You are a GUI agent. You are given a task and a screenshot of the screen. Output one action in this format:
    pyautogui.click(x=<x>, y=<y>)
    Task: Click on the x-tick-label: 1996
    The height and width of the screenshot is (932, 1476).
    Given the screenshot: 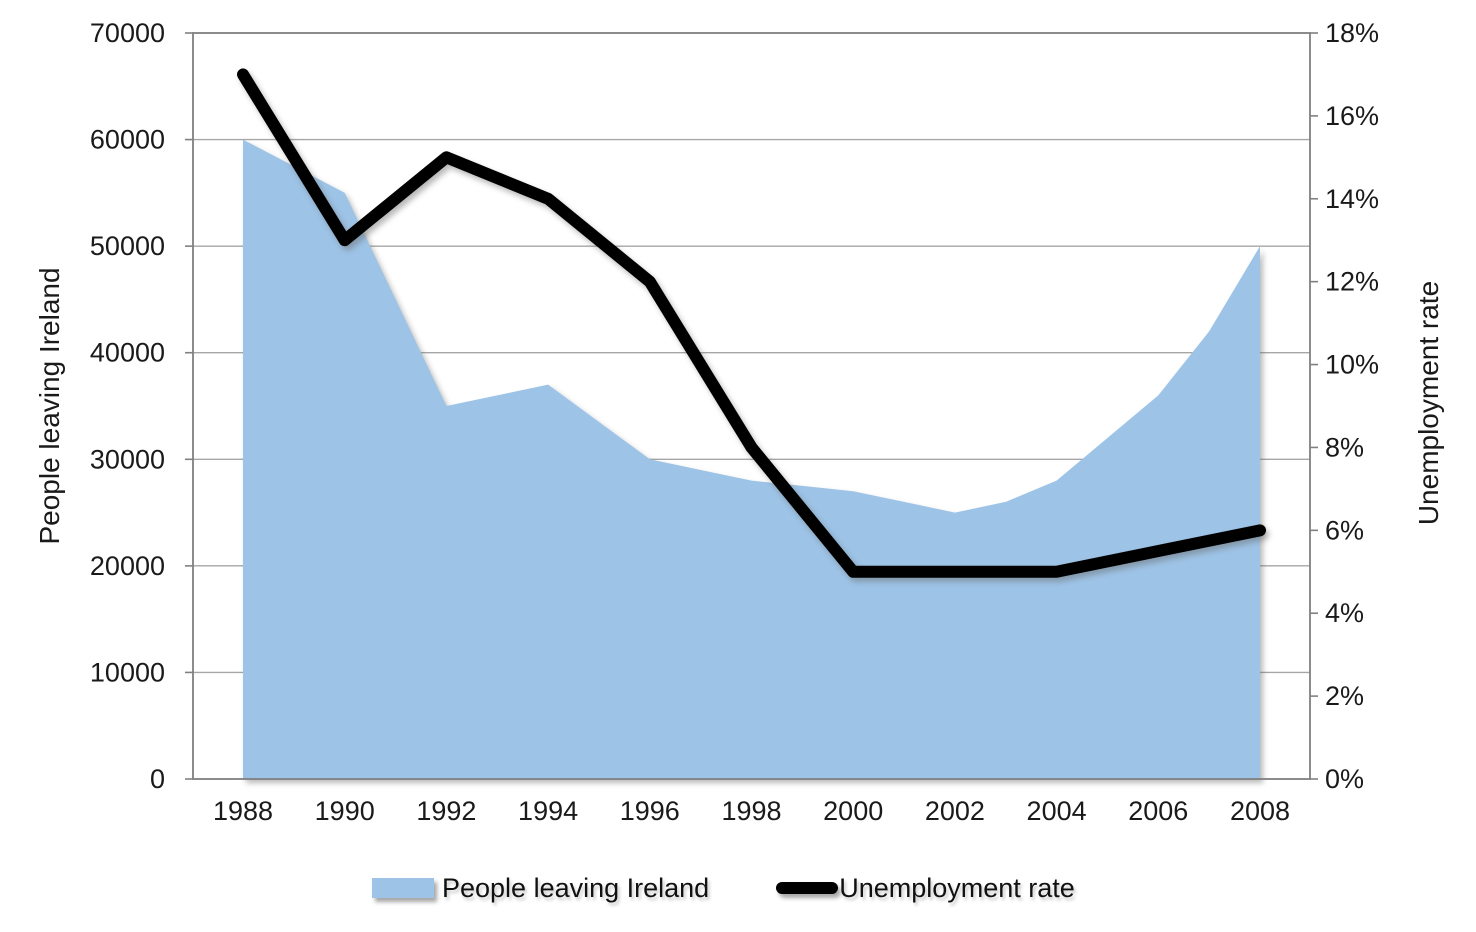 What is the action you would take?
    pyautogui.click(x=650, y=811)
    